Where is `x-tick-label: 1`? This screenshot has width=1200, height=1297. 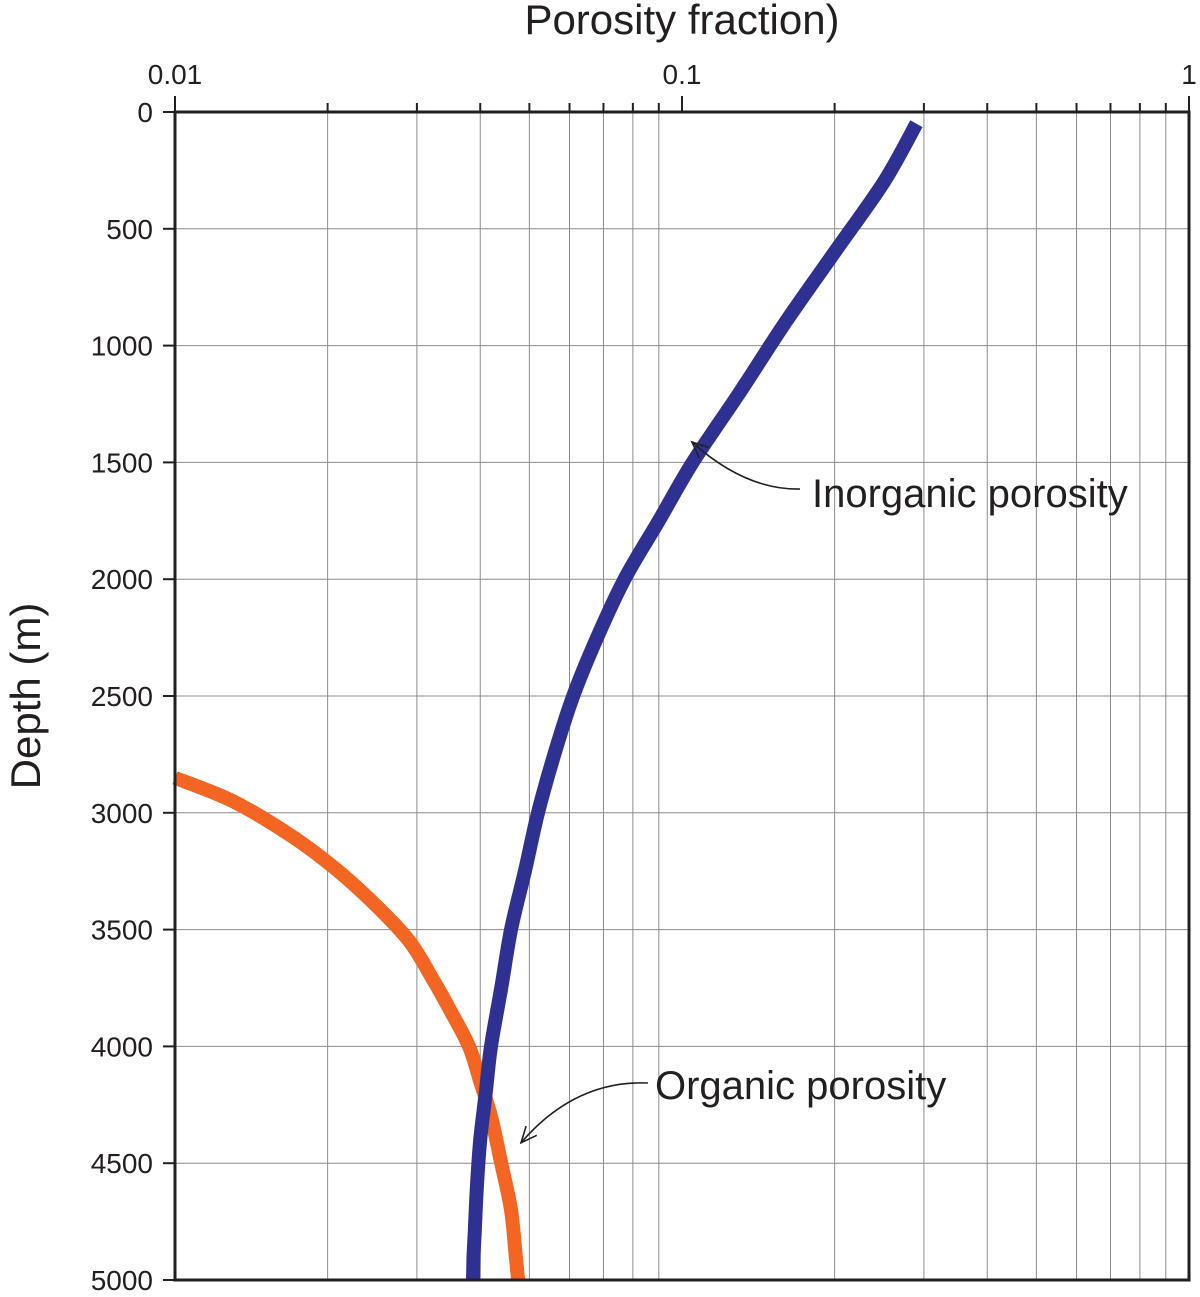
x-tick-label: 1 is located at coordinates (1189, 74).